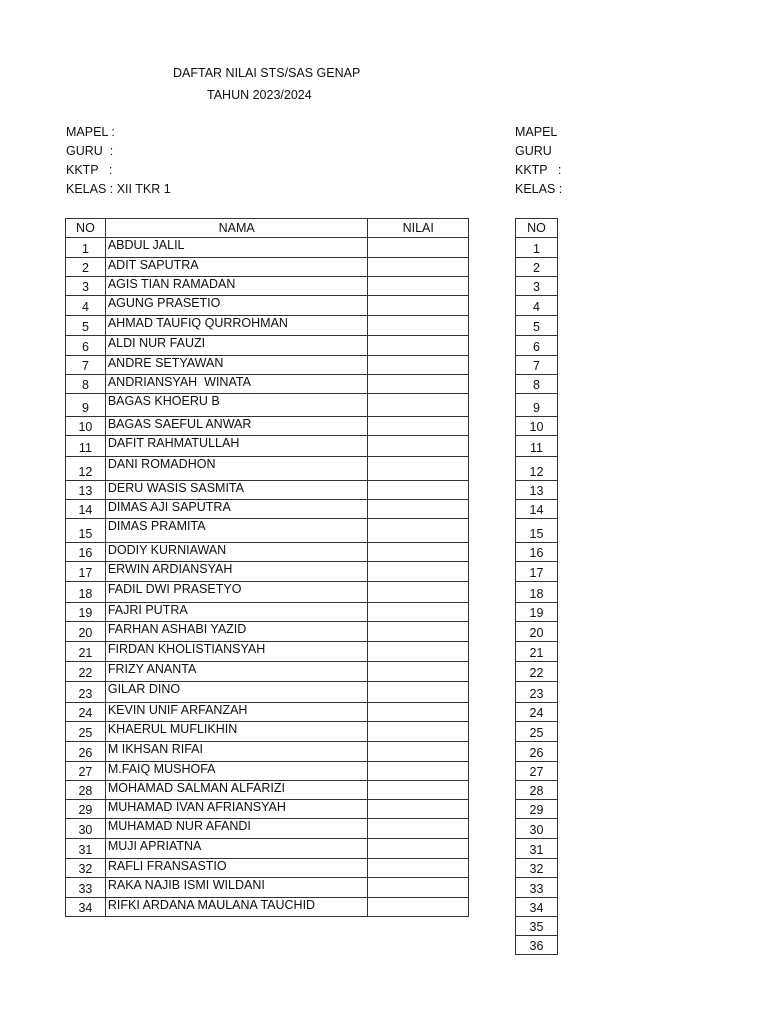  Describe the element at coordinates (236, 530) in the screenshot. I see `student-name: DIMAS PRAMITA` at that location.